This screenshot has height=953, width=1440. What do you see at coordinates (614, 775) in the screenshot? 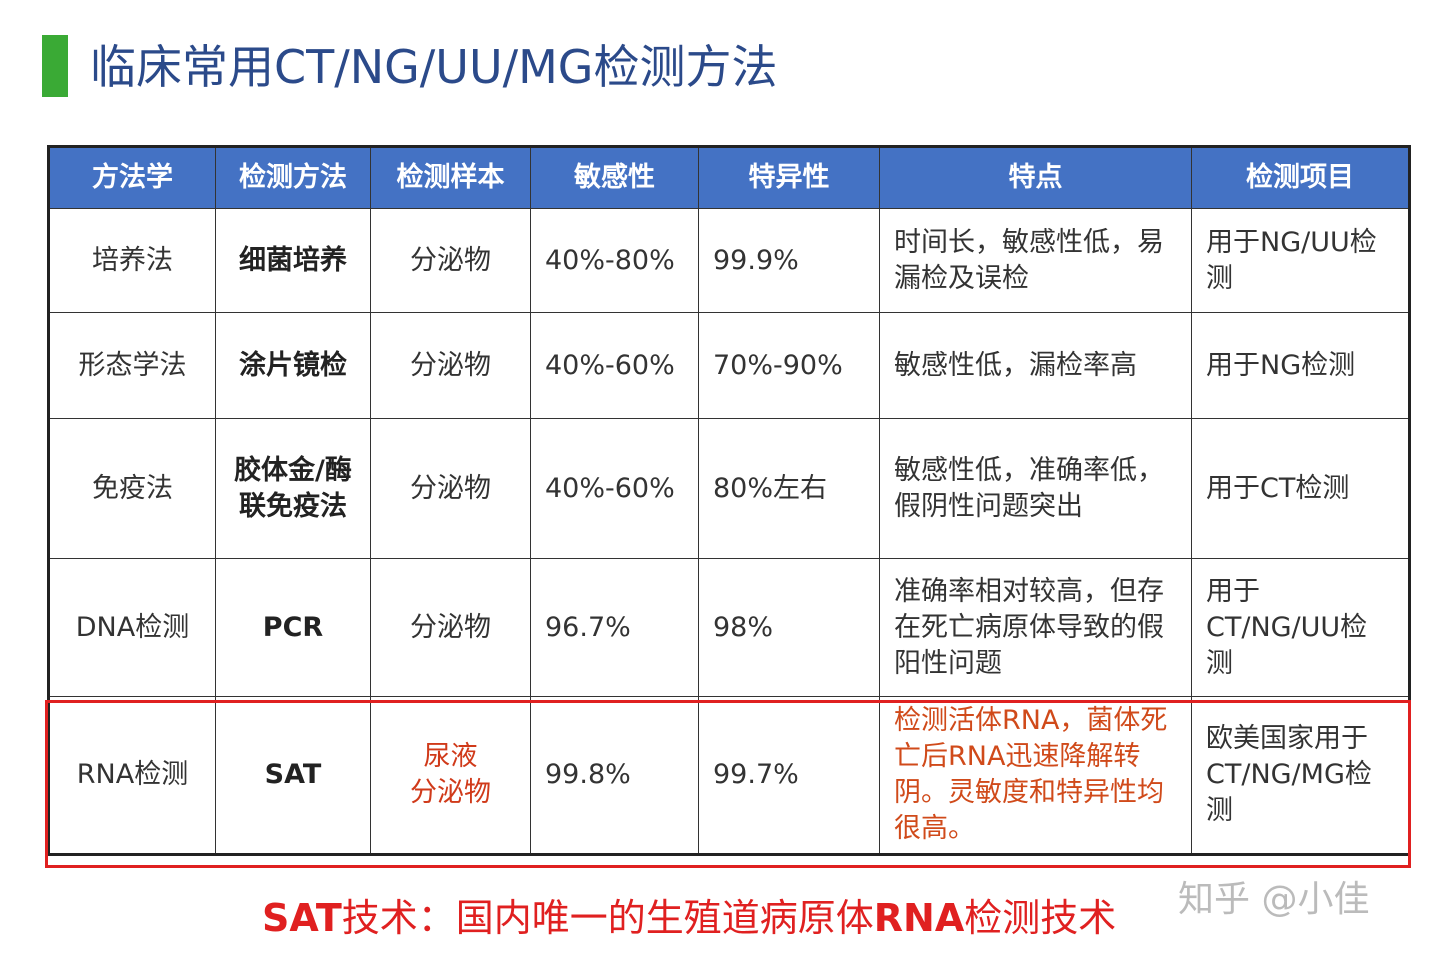
I see `table-cell: 99.8%` at bounding box center [614, 775].